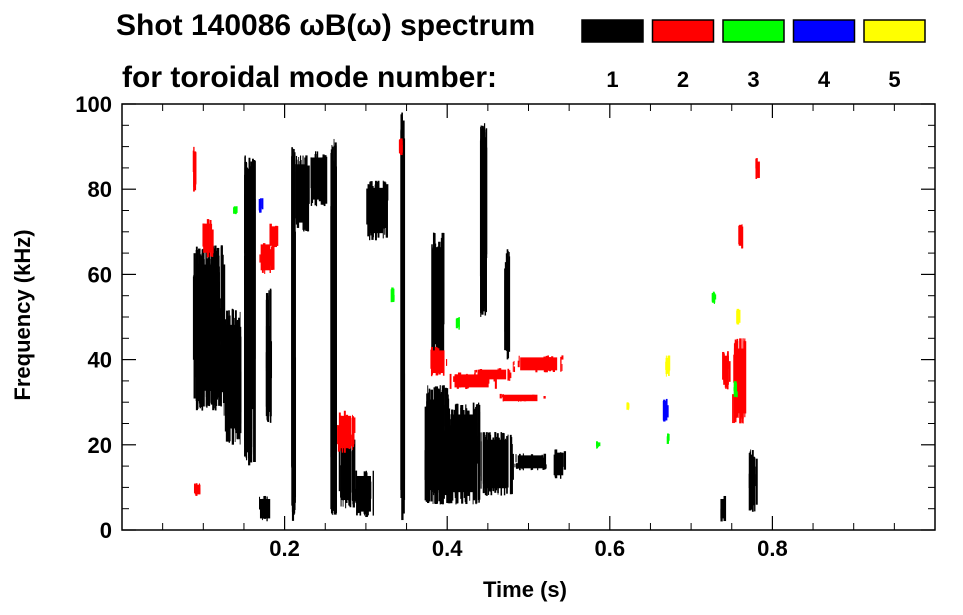  I want to click on mode-1-blob-17-core, so click(530, 462).